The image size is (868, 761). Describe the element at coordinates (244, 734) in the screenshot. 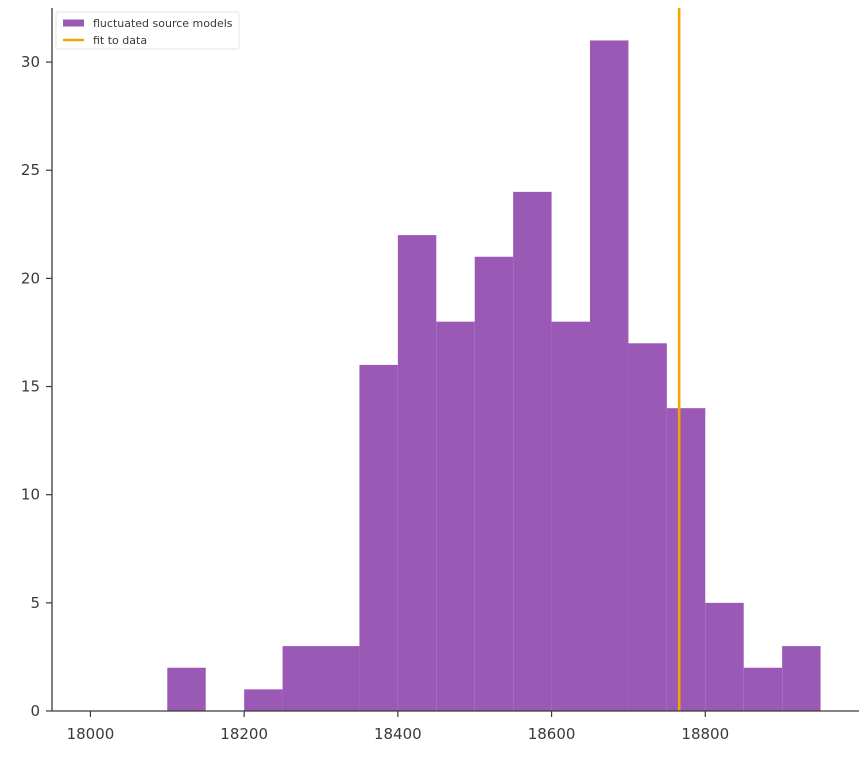

I see `x-tick-label: 18200` at that location.